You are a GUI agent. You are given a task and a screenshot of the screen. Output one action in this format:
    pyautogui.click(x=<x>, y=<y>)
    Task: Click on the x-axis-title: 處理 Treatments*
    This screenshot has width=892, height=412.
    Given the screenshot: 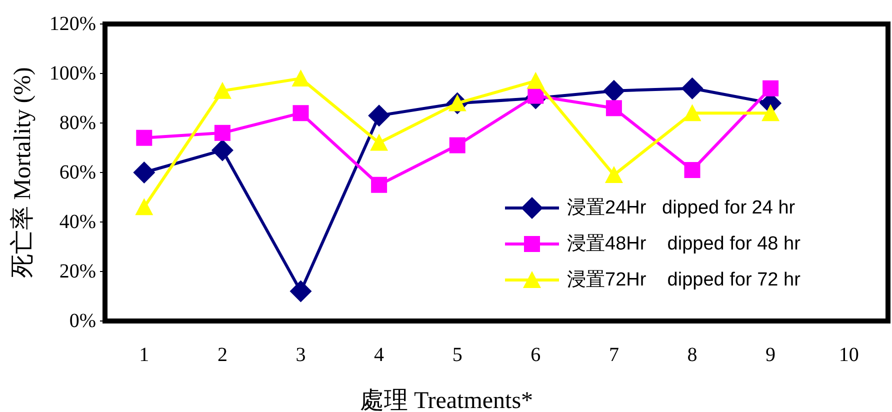 What is the action you would take?
    pyautogui.click(x=447, y=400)
    